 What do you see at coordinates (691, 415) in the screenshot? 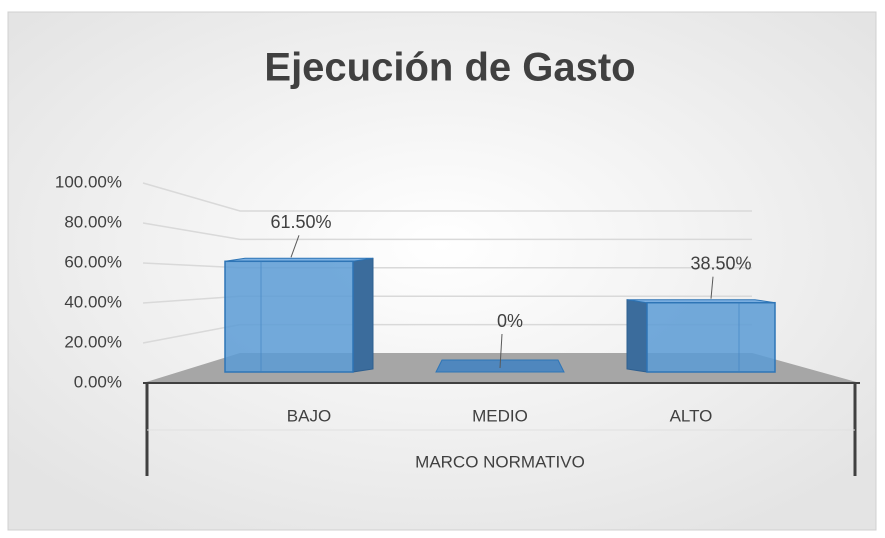
I see `x-tick-label: ALTO` at bounding box center [691, 415].